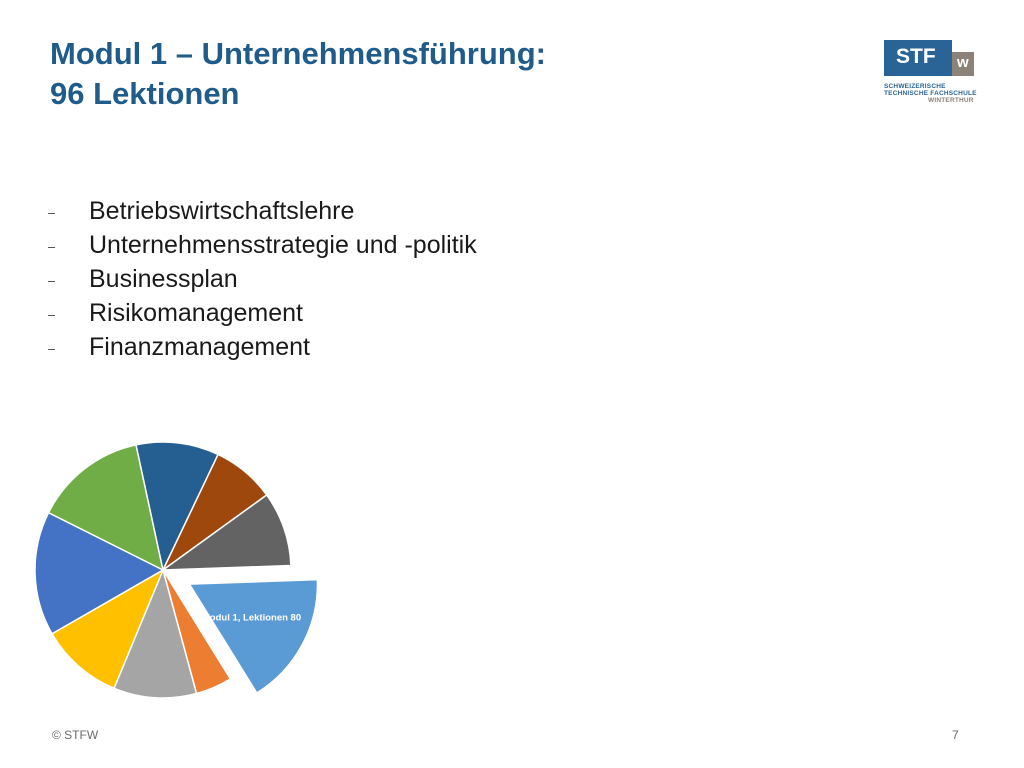 The width and height of the screenshot is (1024, 768). I want to click on logo-line-1: SCHWEIZERISCHE, so click(915, 86).